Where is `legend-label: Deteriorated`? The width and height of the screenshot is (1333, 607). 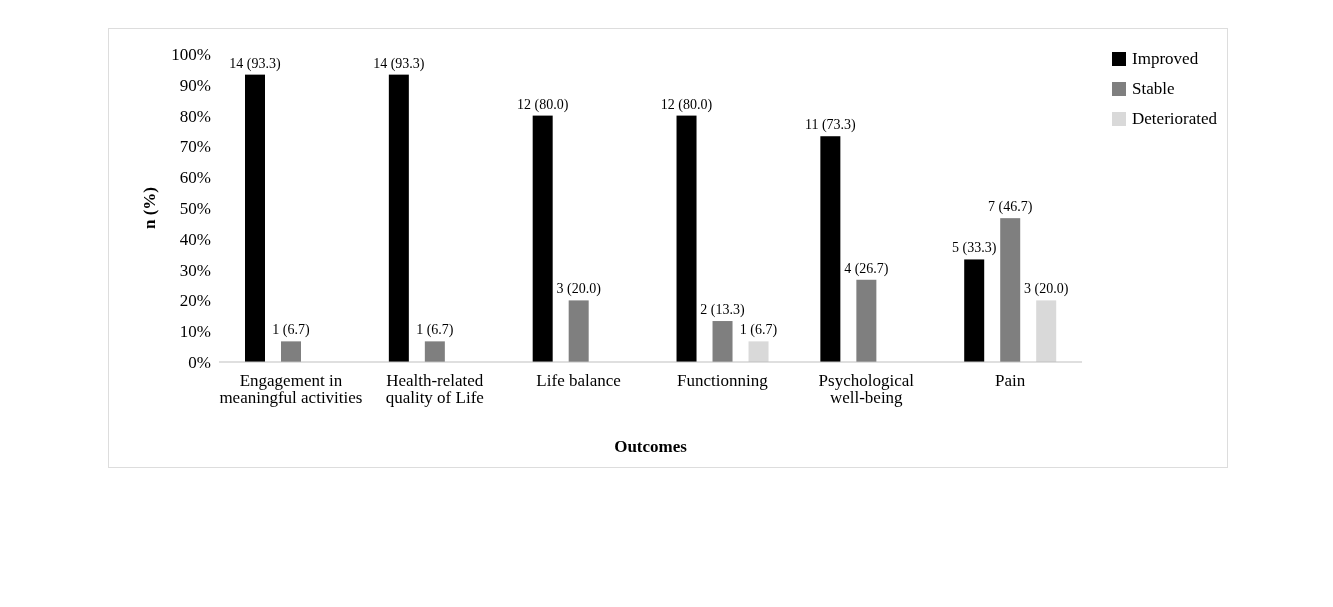 legend-label: Deteriorated is located at coordinates (1174, 119).